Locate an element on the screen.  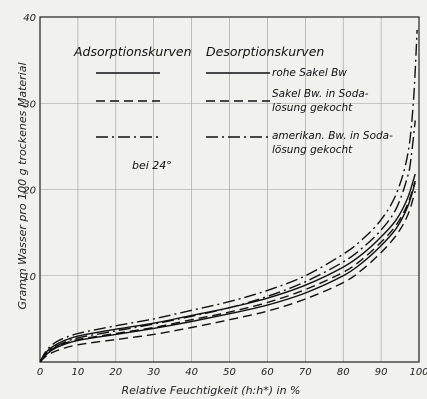
legend-entry-3-line1: amerikan. Bw. in Soda- is located at coordinates (332, 136).